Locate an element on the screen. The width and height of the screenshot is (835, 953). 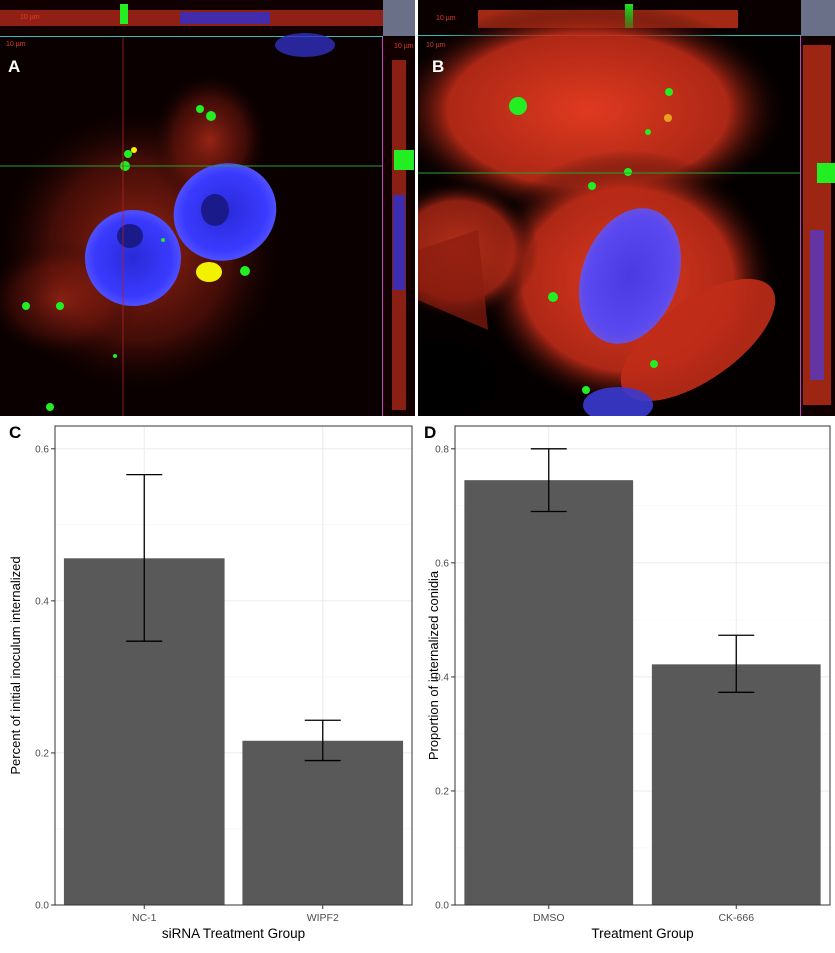
colocalized-conidium is located at coordinates (209, 272).